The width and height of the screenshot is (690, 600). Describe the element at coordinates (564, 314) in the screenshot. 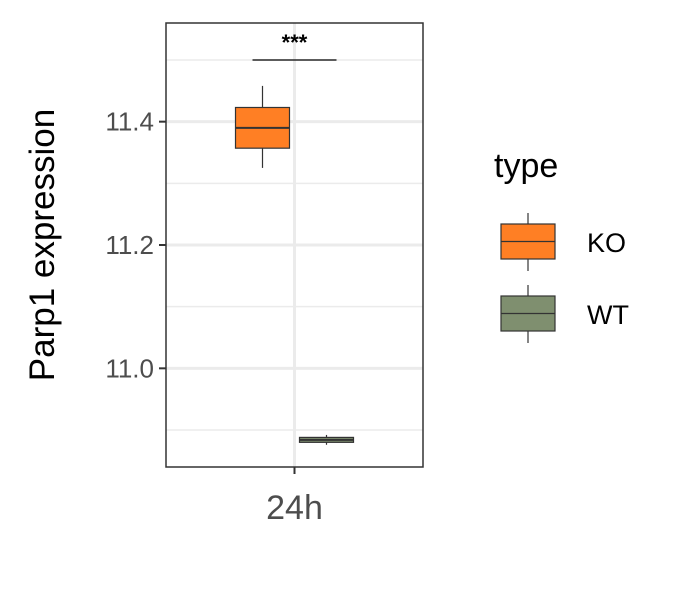

I see `legend-key-wt: WT` at that location.